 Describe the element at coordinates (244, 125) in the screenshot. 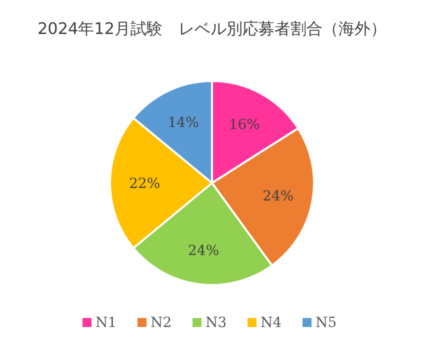

I see `data-label: 16%` at that location.